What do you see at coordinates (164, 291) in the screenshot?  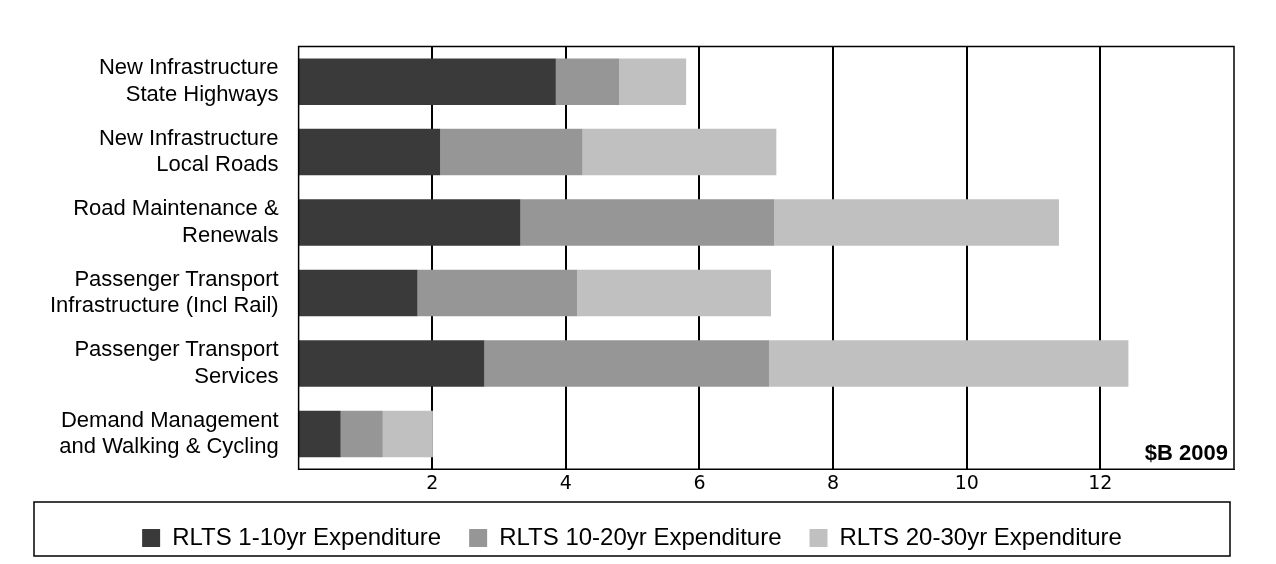 I see `y-tick-label: Passenger Transport Infrastructure (Incl Rail)` at bounding box center [164, 291].